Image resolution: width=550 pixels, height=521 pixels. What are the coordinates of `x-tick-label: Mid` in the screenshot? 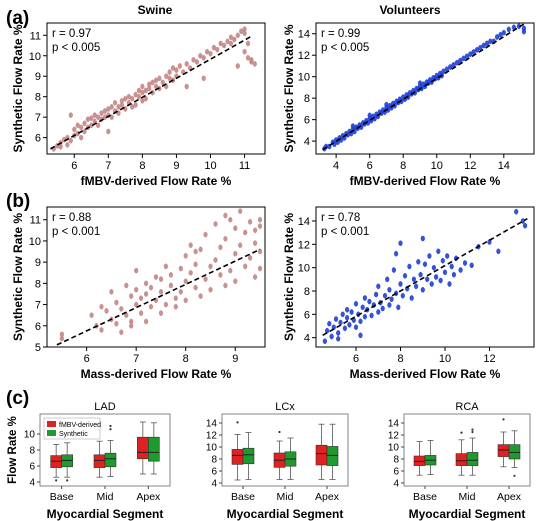 It's located at (105, 497).